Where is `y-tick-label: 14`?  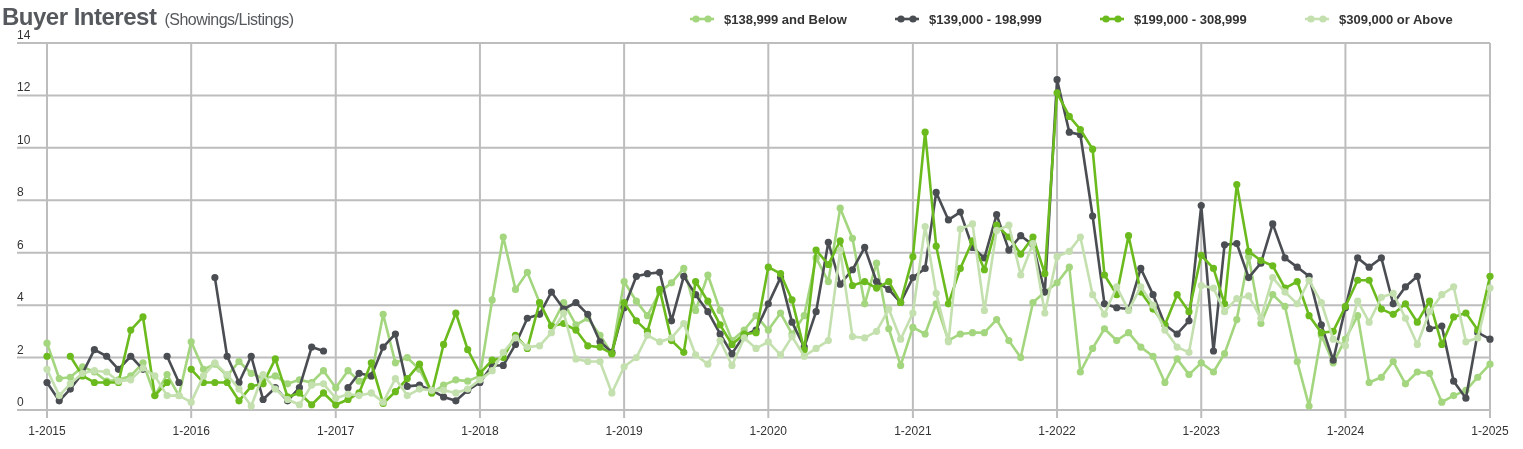 y-tick-label: 14 is located at coordinates (24, 35).